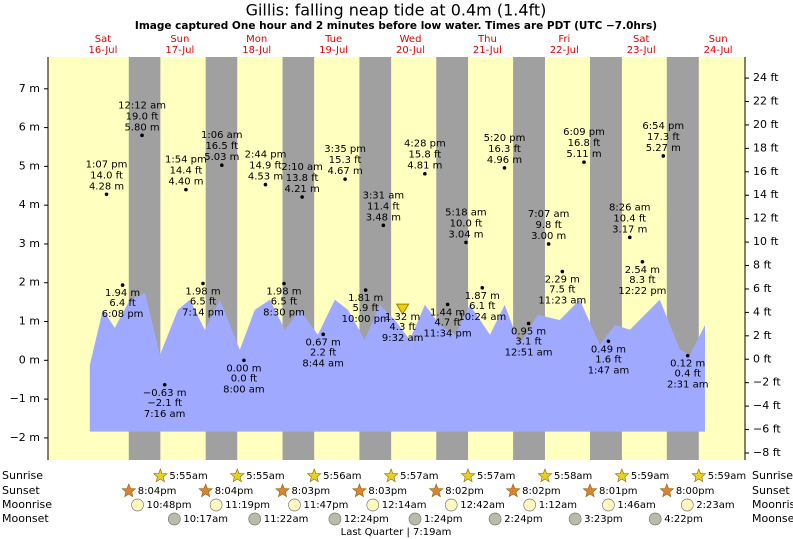 The height and width of the screenshot is (539, 793). I want to click on event-time: 8:02pm, so click(541, 491).